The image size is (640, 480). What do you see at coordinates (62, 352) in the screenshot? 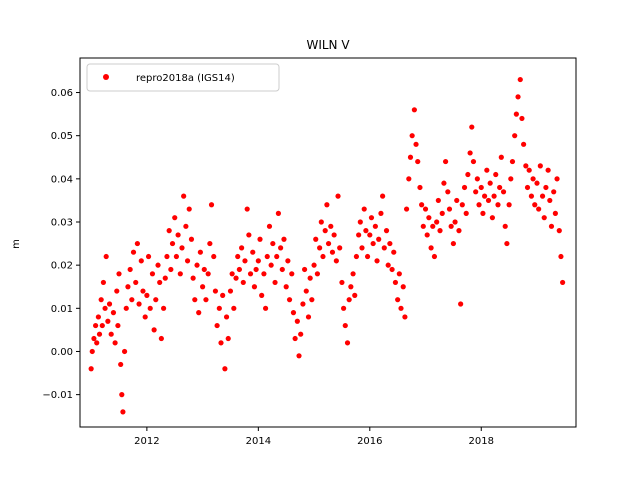
I see `y-tick-label: 0.00` at bounding box center [62, 352].